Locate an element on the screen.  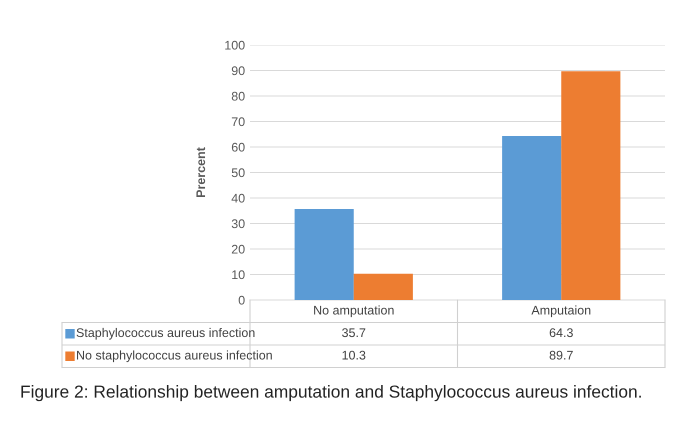
legend-label: No staphylococcus aureus infection is located at coordinates (174, 356).